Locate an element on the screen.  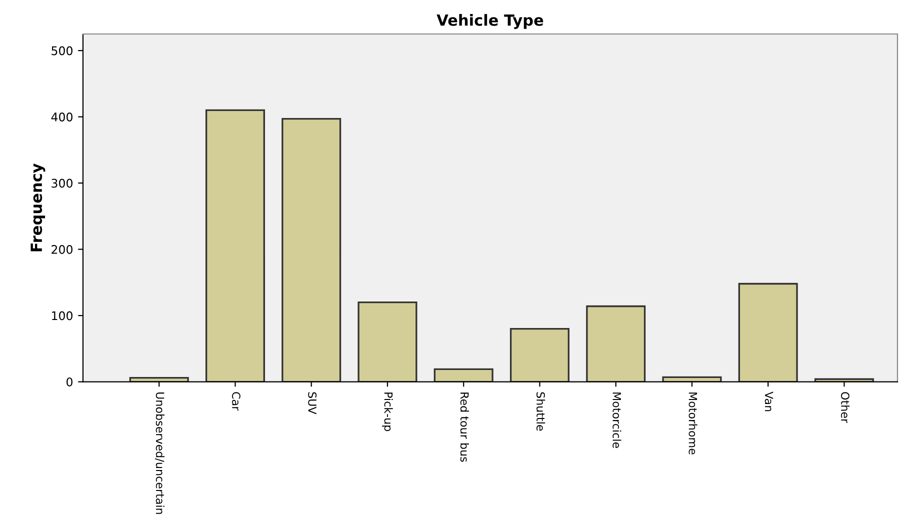
x-tick-label: Car is located at coordinates (236, 401).